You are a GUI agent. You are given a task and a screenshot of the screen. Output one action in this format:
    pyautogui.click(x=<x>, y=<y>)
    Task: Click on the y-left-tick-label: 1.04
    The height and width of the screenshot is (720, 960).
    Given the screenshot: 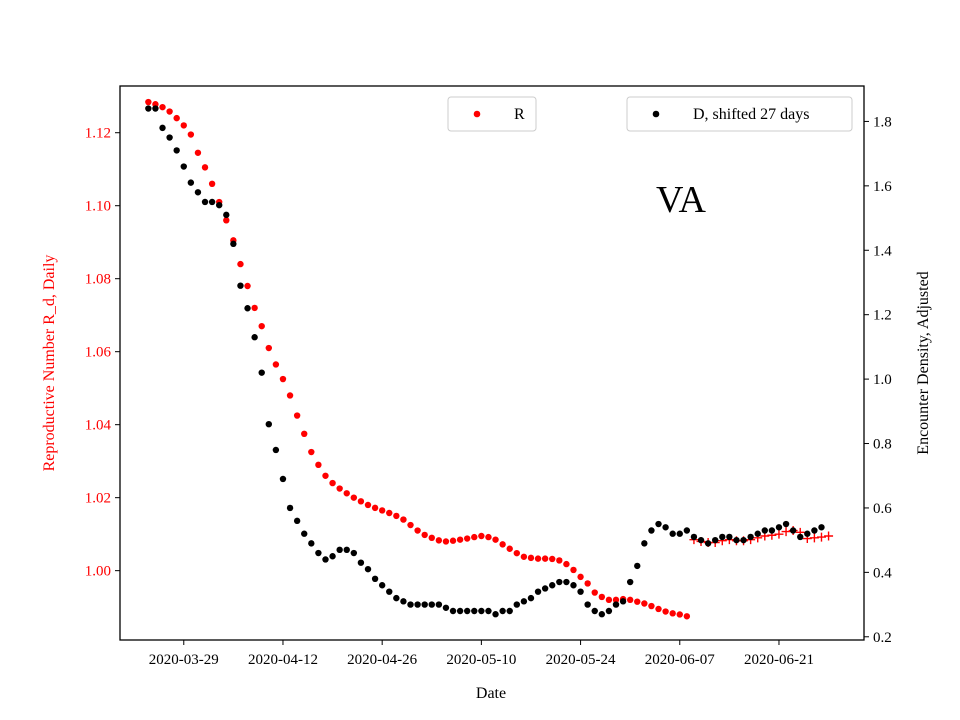 What is the action you would take?
    pyautogui.click(x=98, y=426)
    